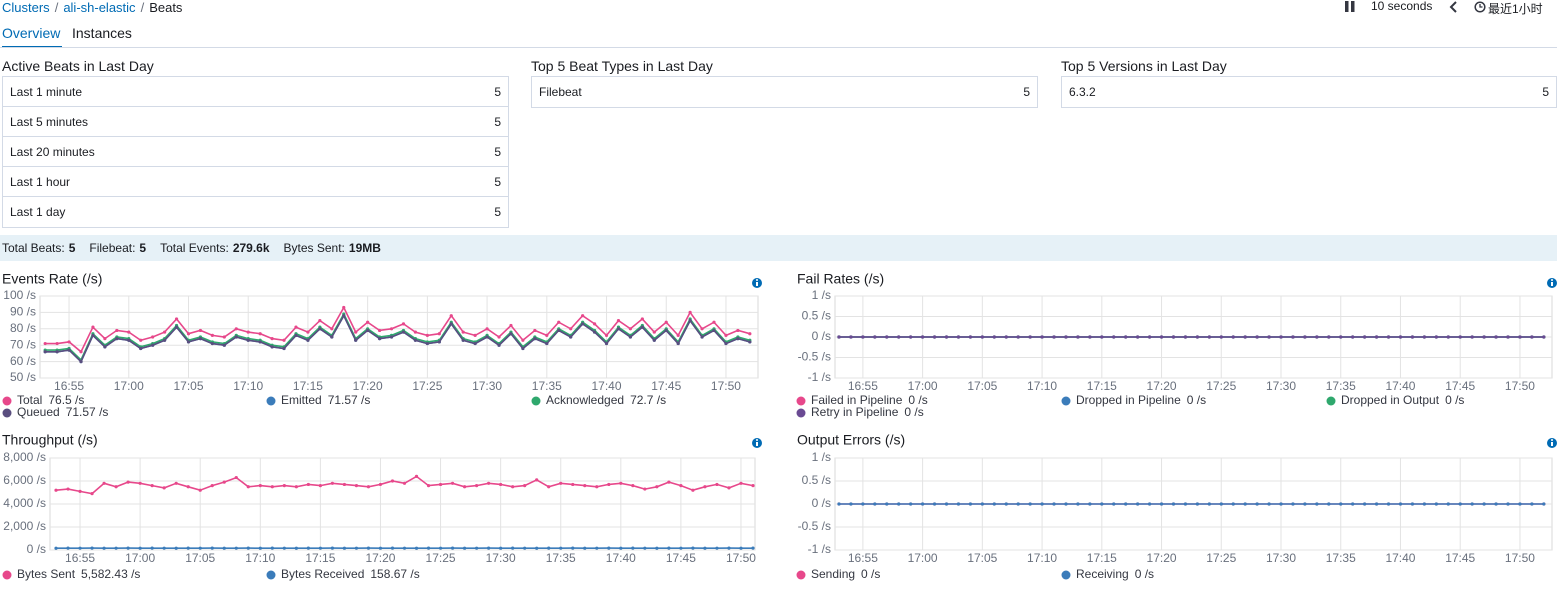 This screenshot has height=598, width=1557. I want to click on time-range: 最近1小时, so click(1515, 9).